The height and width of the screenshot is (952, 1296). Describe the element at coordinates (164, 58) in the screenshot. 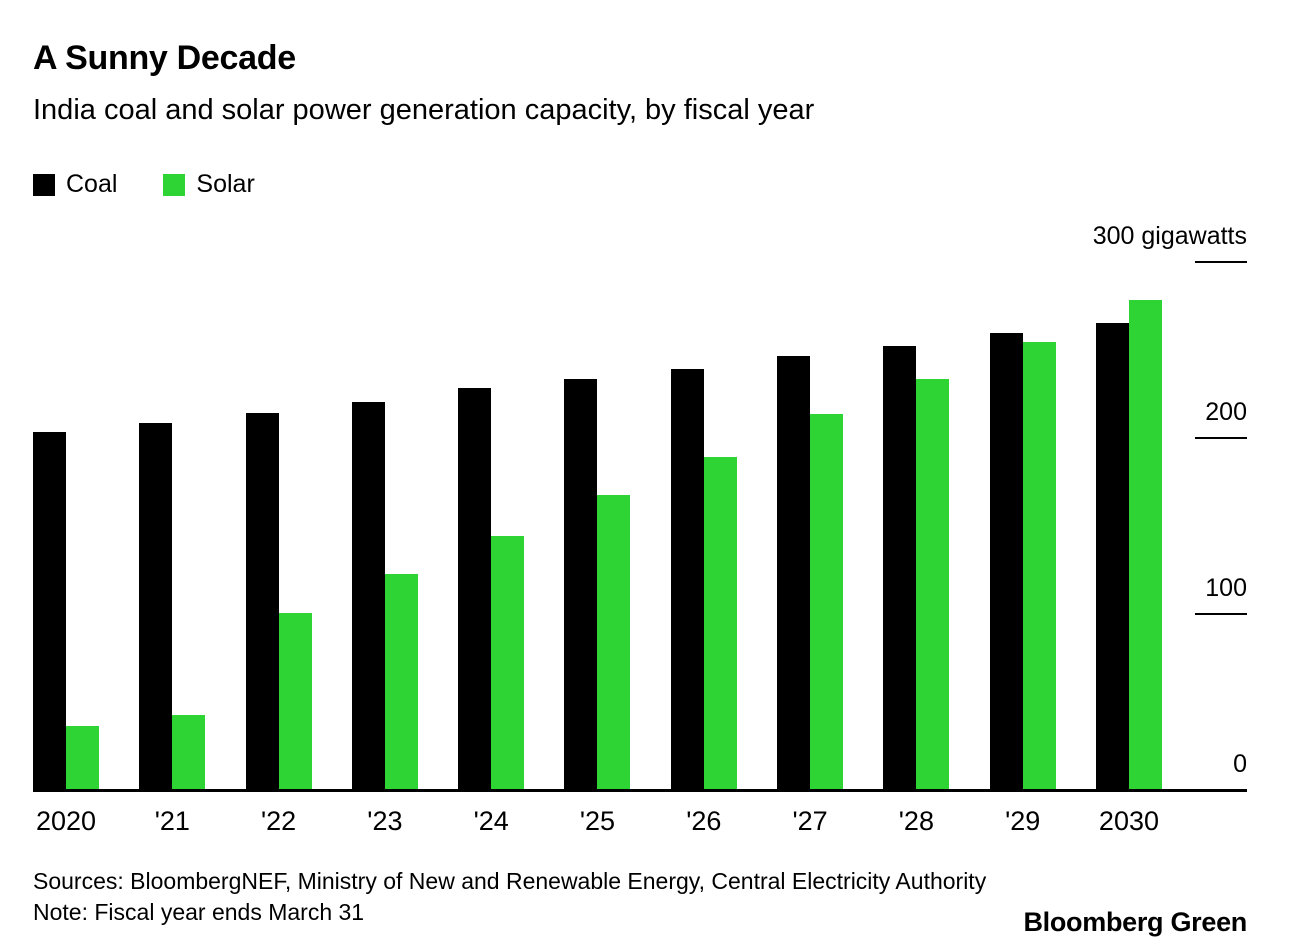

I see `chart-title: A Sunny Decade` at that location.